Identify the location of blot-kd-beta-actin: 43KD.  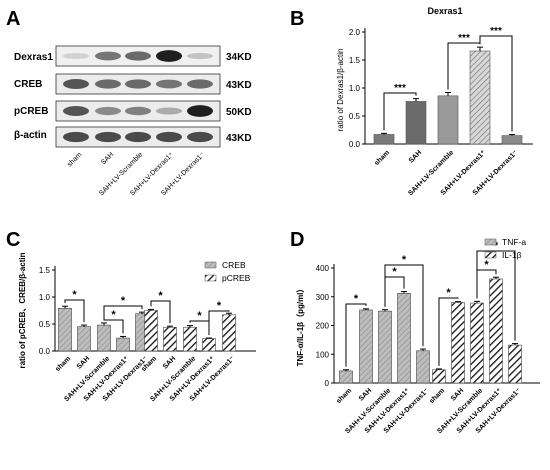
(239, 138).